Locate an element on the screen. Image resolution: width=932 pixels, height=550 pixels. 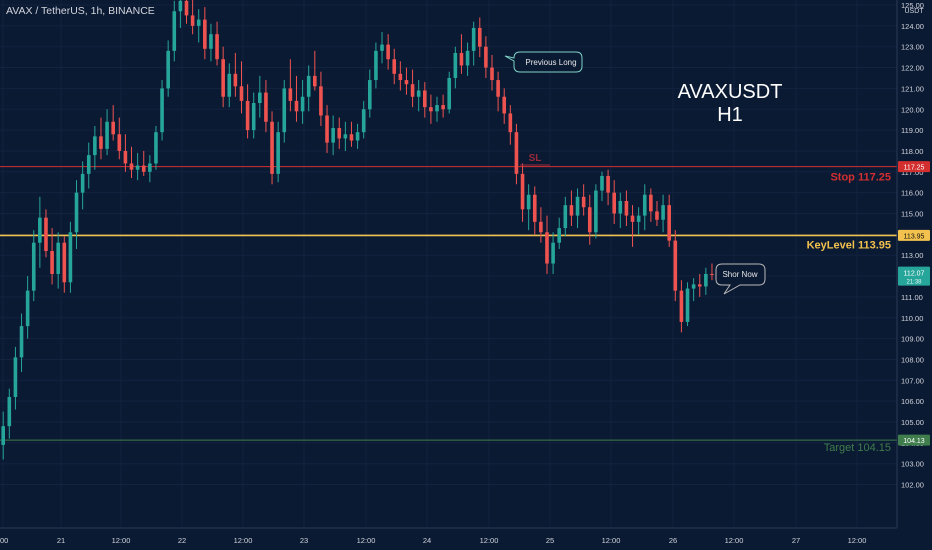
previous-long-callout is located at coordinates (543, 62).